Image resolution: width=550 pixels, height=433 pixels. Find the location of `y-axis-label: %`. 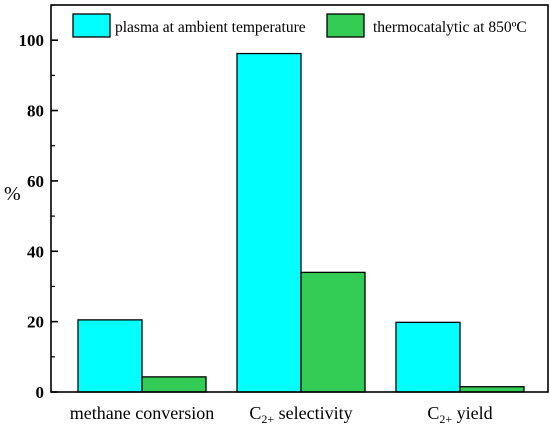

y-axis-label: % is located at coordinates (12, 194).